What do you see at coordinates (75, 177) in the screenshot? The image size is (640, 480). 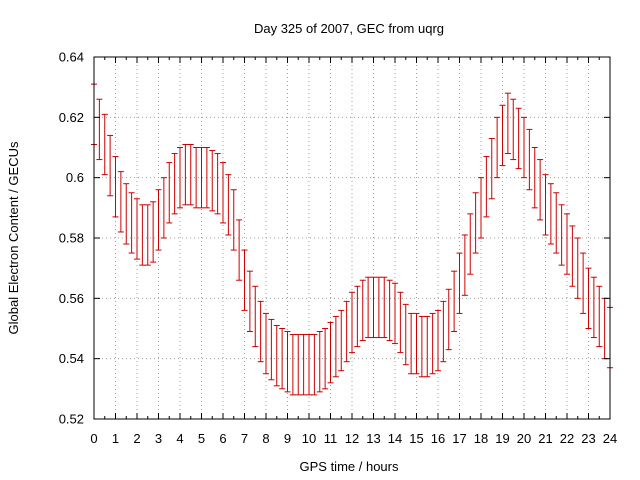 I see `y-tick-label: 0.6` at bounding box center [75, 177].